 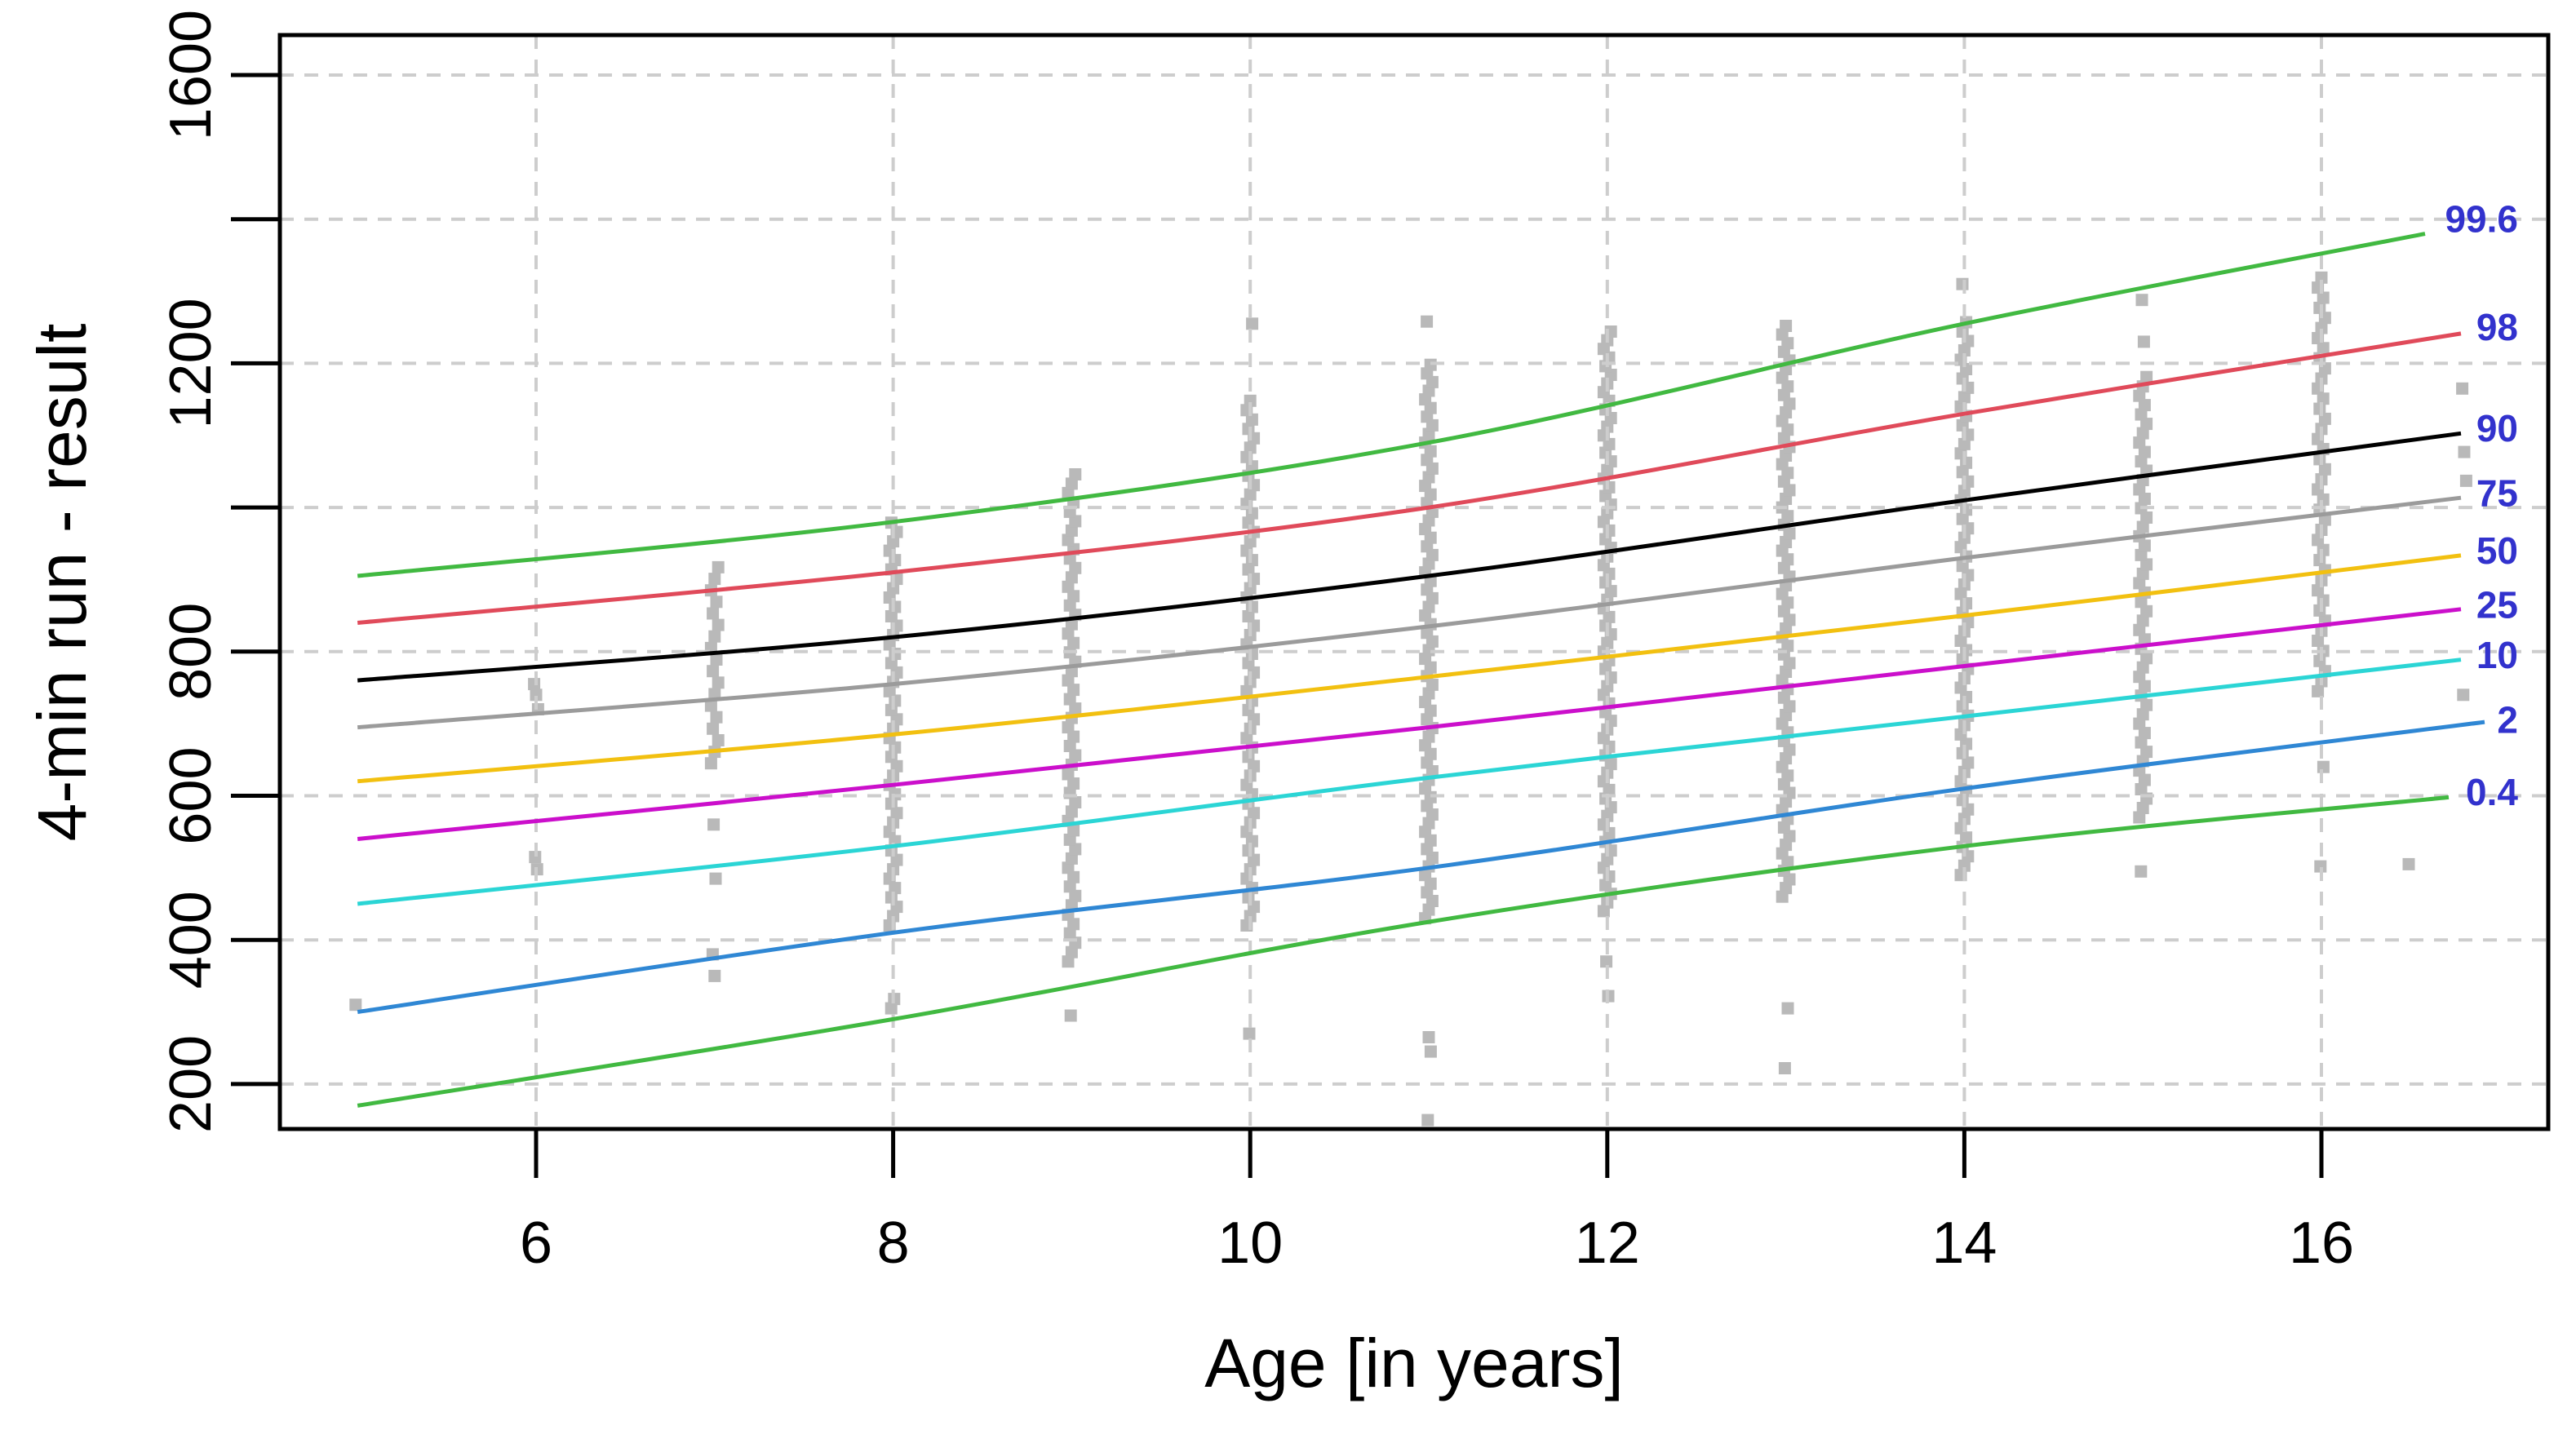 What do you see at coordinates (2321, 1244) in the screenshot?
I see `x-tick-label-16: 16` at bounding box center [2321, 1244].